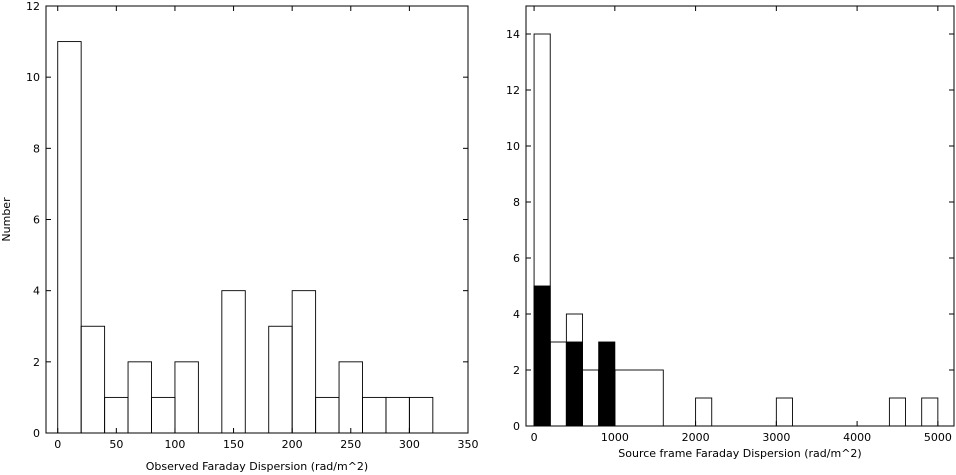 This screenshot has width=956, height=475. What do you see at coordinates (350, 444) in the screenshot?
I see `x-tick-label: 250` at bounding box center [350, 444].